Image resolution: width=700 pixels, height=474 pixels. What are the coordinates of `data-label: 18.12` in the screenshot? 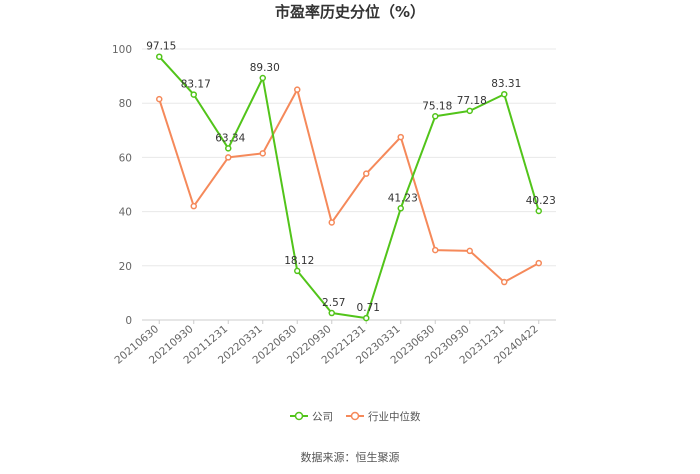 It's located at (299, 261).